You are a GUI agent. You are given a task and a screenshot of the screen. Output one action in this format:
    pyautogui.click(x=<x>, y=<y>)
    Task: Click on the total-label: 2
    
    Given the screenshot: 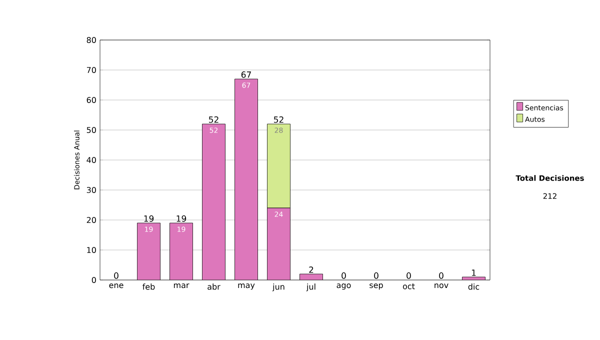 What is the action you would take?
    pyautogui.click(x=311, y=269)
    